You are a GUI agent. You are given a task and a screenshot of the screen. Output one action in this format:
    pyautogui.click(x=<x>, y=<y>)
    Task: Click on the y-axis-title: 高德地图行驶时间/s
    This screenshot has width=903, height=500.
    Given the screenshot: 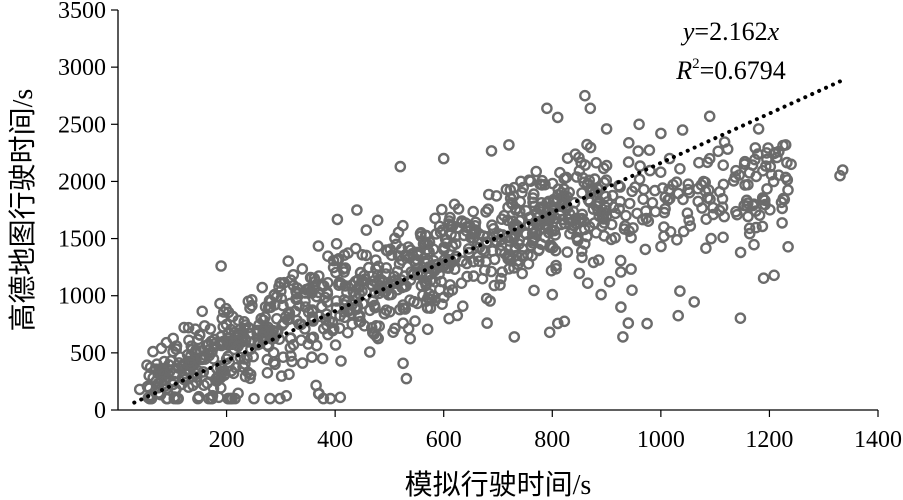 What is the action you would take?
    pyautogui.click(x=23, y=210)
    